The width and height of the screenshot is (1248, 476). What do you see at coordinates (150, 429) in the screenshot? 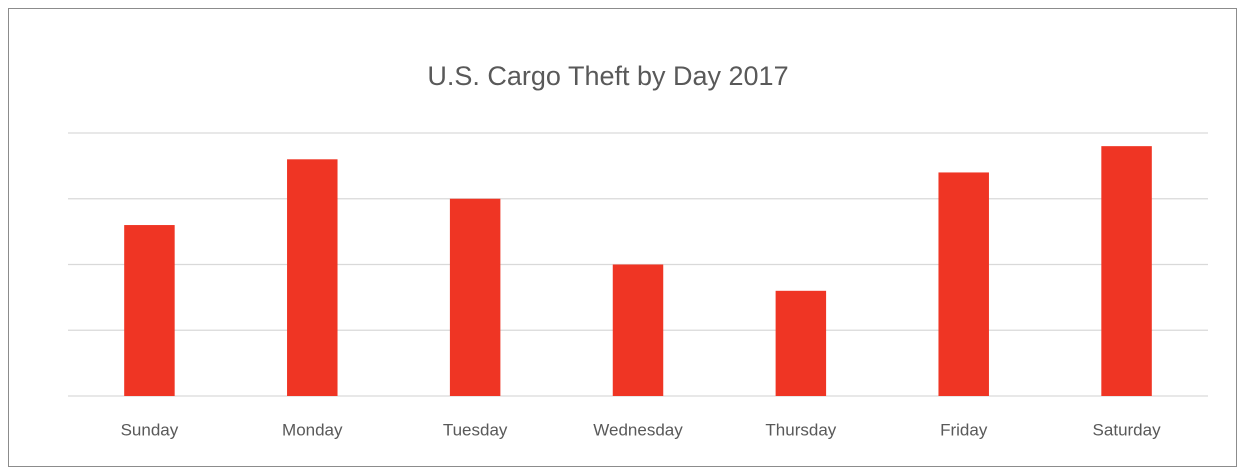
I see `x-tick-label: Sunday` at bounding box center [150, 429].